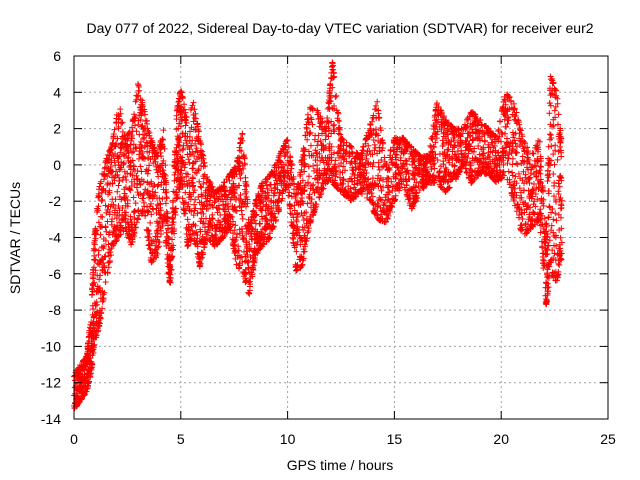 Image resolution: width=640 pixels, height=480 pixels. Describe the element at coordinates (55, 310) in the screenshot. I see `y-tick-label: -8` at that location.